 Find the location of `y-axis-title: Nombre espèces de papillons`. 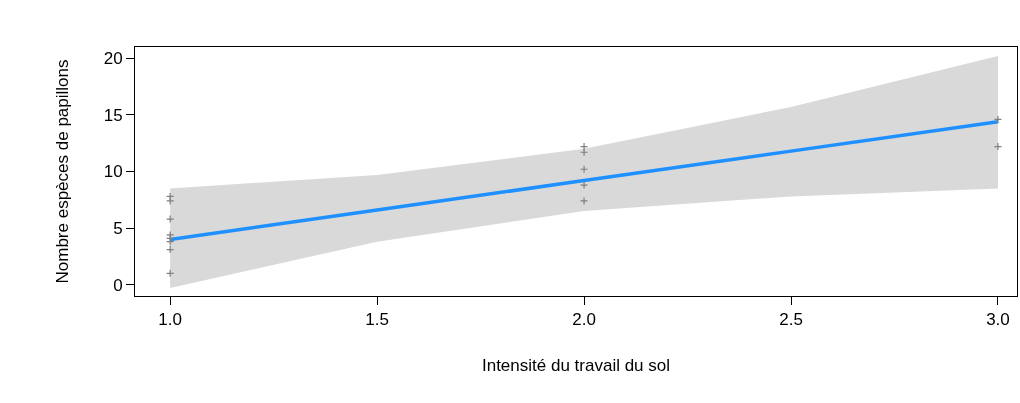

y-axis-title: Nombre espèces de papillons is located at coordinates (63, 171).